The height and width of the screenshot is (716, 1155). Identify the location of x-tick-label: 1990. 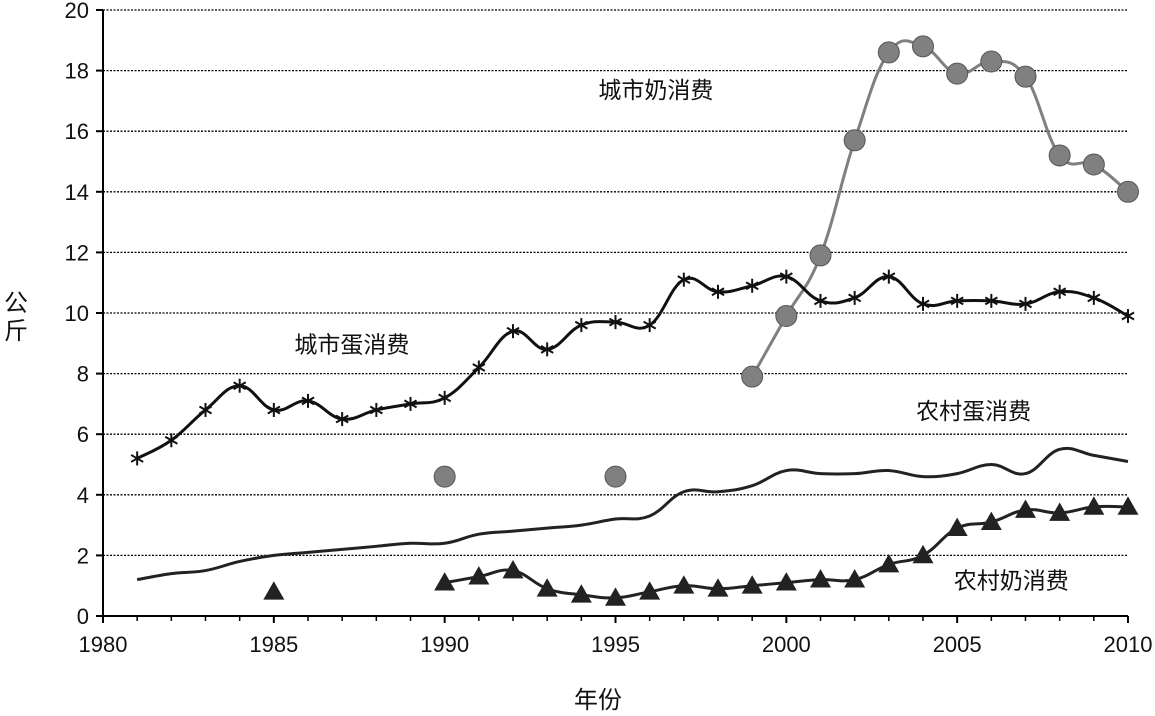
(444, 644).